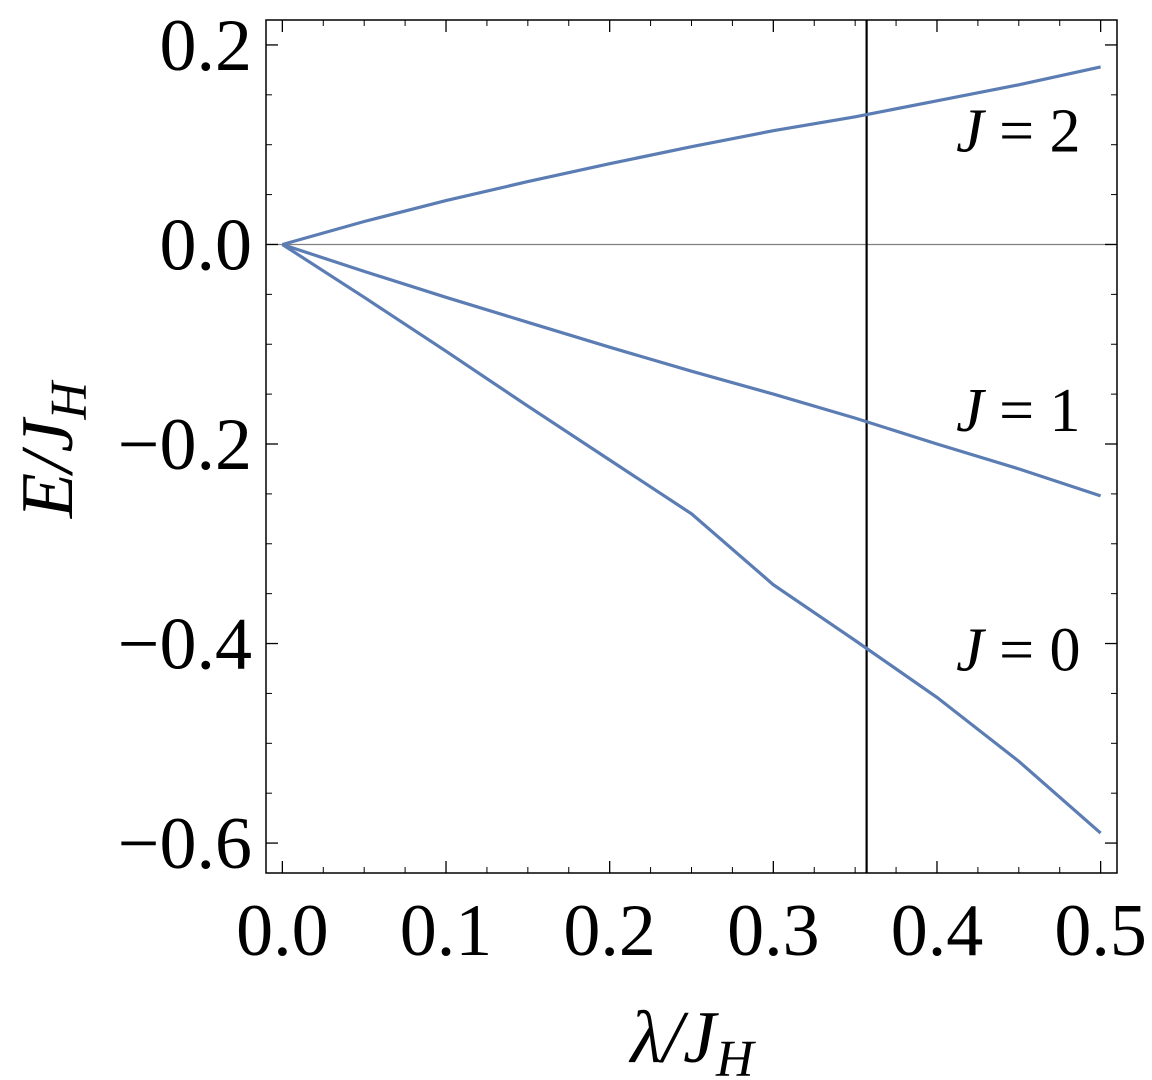 Image resolution: width=1152 pixels, height=1080 pixels. What do you see at coordinates (1032, 411) in the screenshot?
I see `series-label-value: = 1` at bounding box center [1032, 411].